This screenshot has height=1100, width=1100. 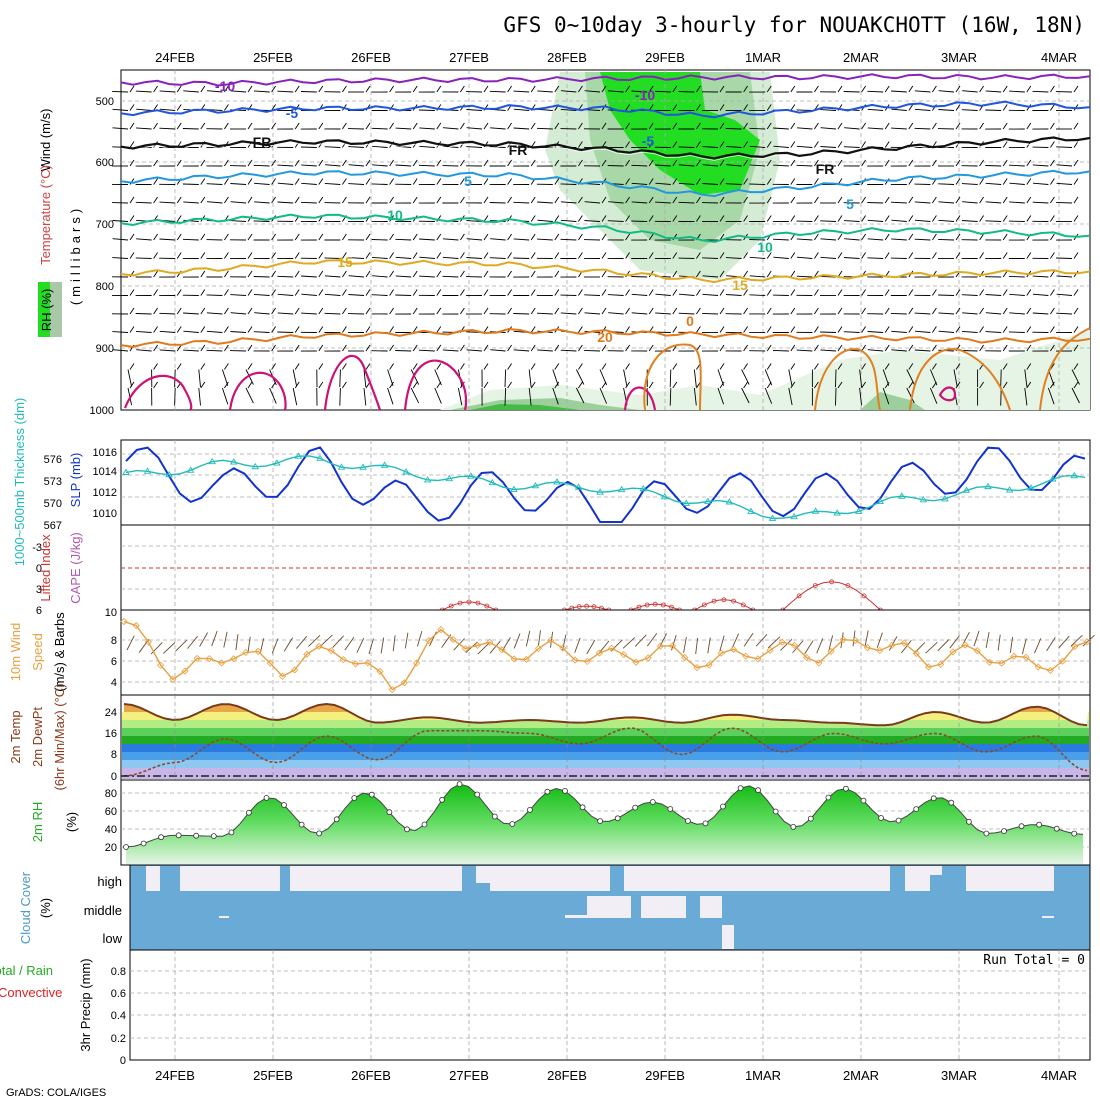 What do you see at coordinates (123, 1061) in the screenshot?
I see `precip-tick: 0` at bounding box center [123, 1061].